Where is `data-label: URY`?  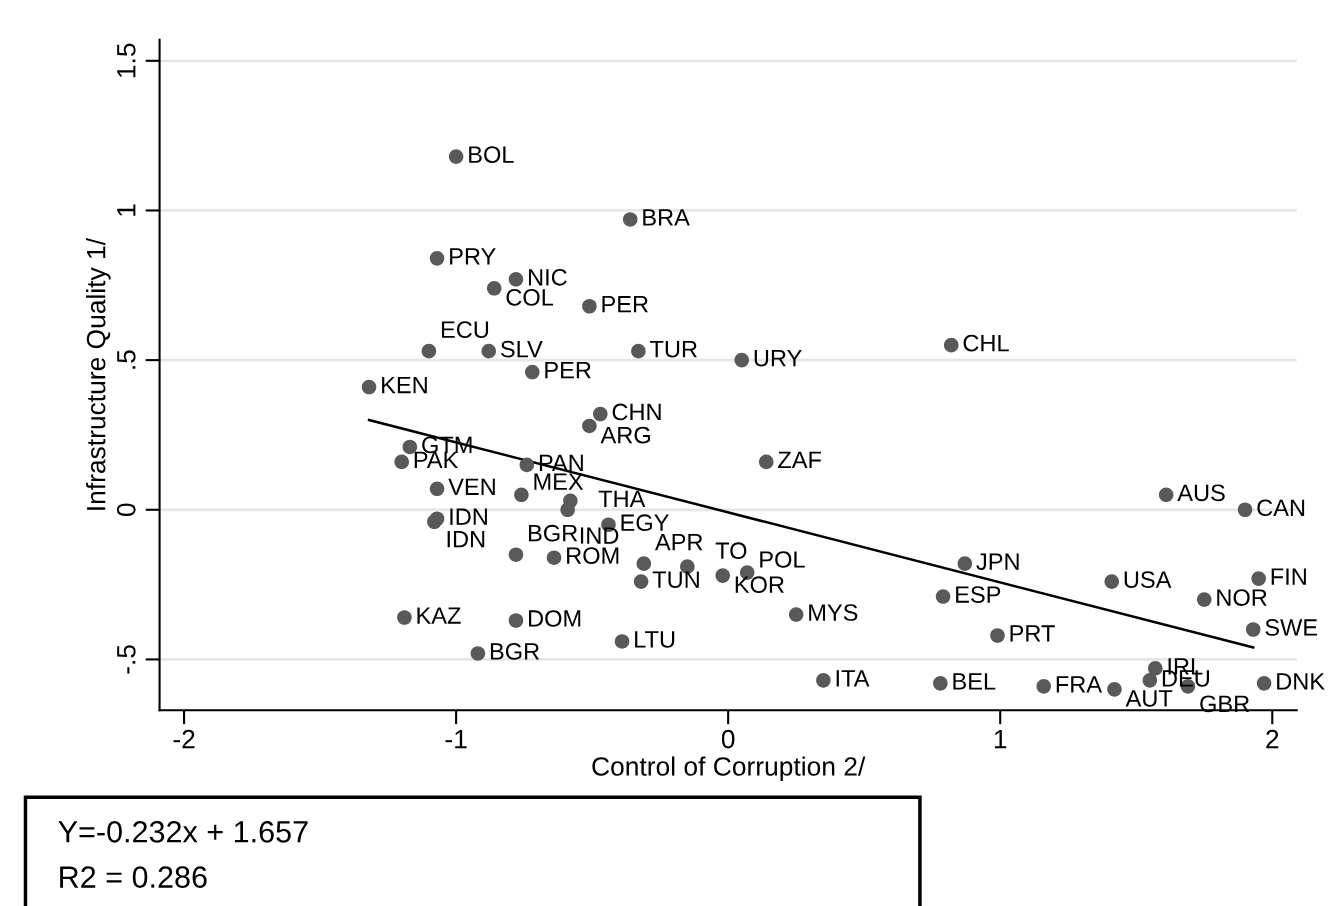
data-label: URY is located at coordinates (778, 358).